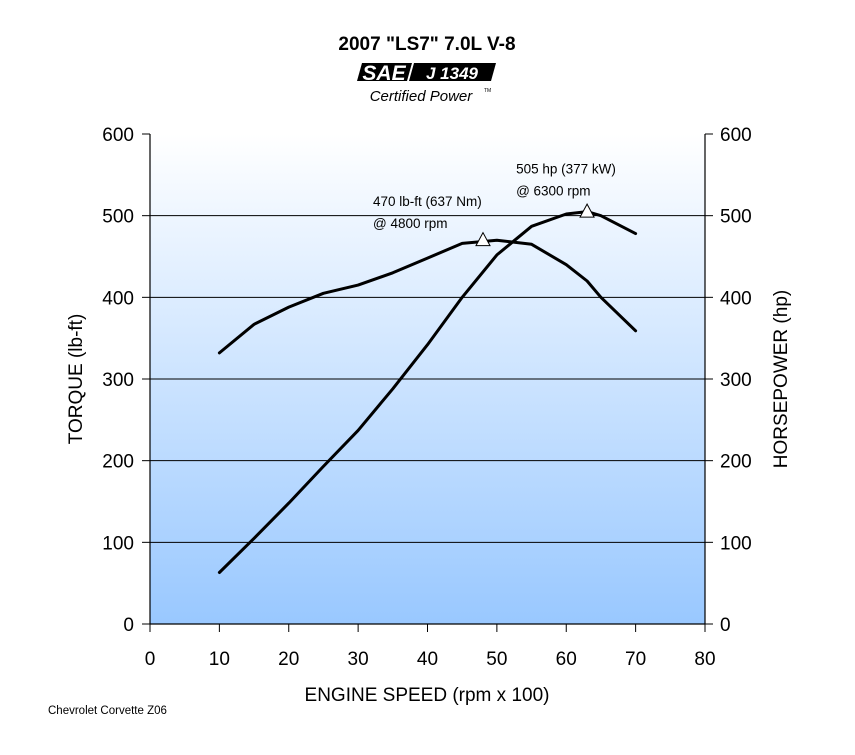 The image size is (855, 755). I want to click on x-tick-label: 30, so click(358, 659).